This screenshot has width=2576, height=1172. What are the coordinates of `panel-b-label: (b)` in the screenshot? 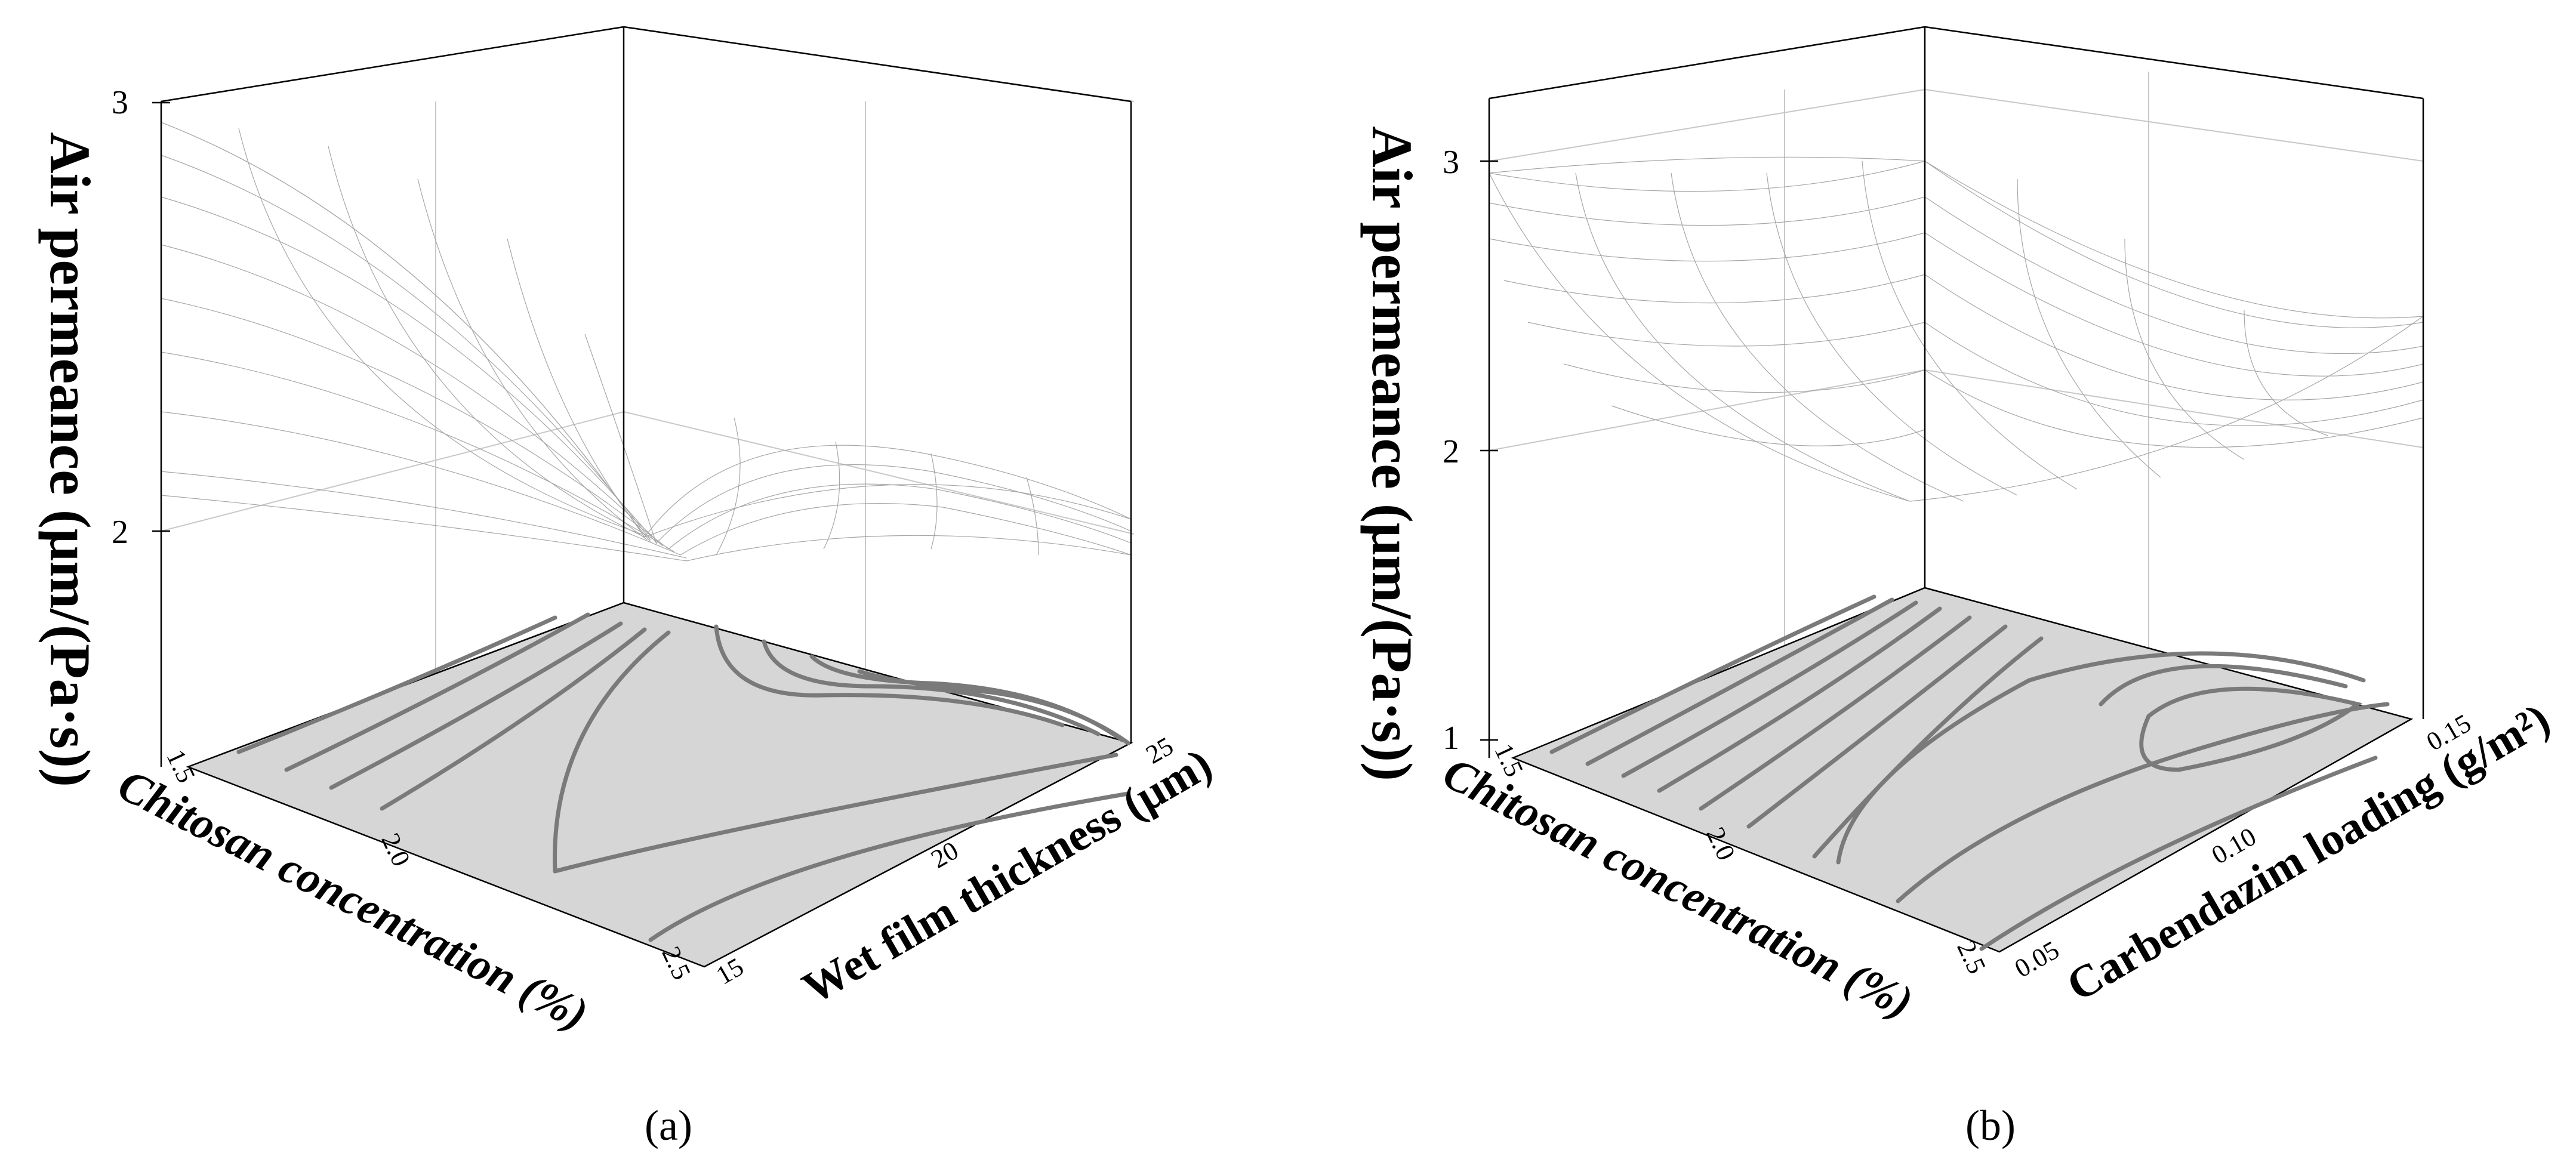 It's located at (1990, 1126).